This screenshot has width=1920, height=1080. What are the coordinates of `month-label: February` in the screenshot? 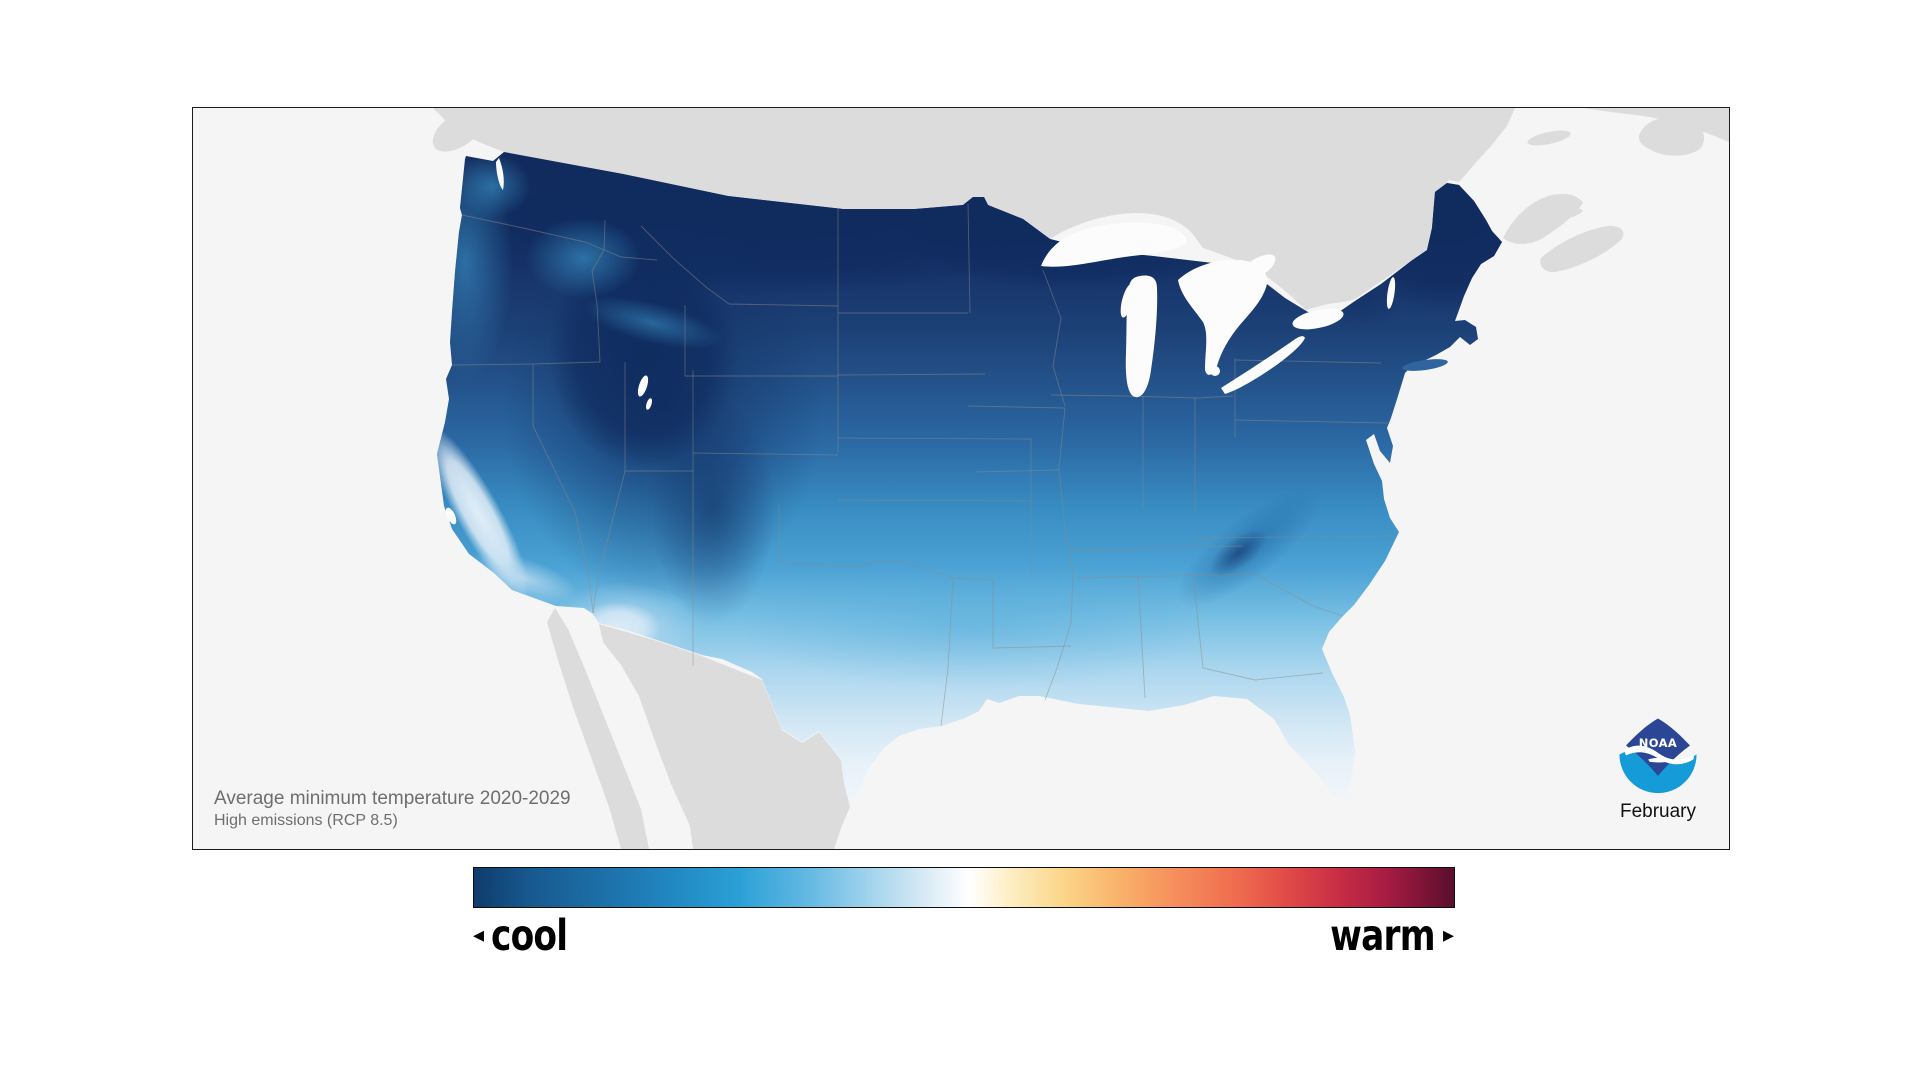 It's located at (1658, 811).